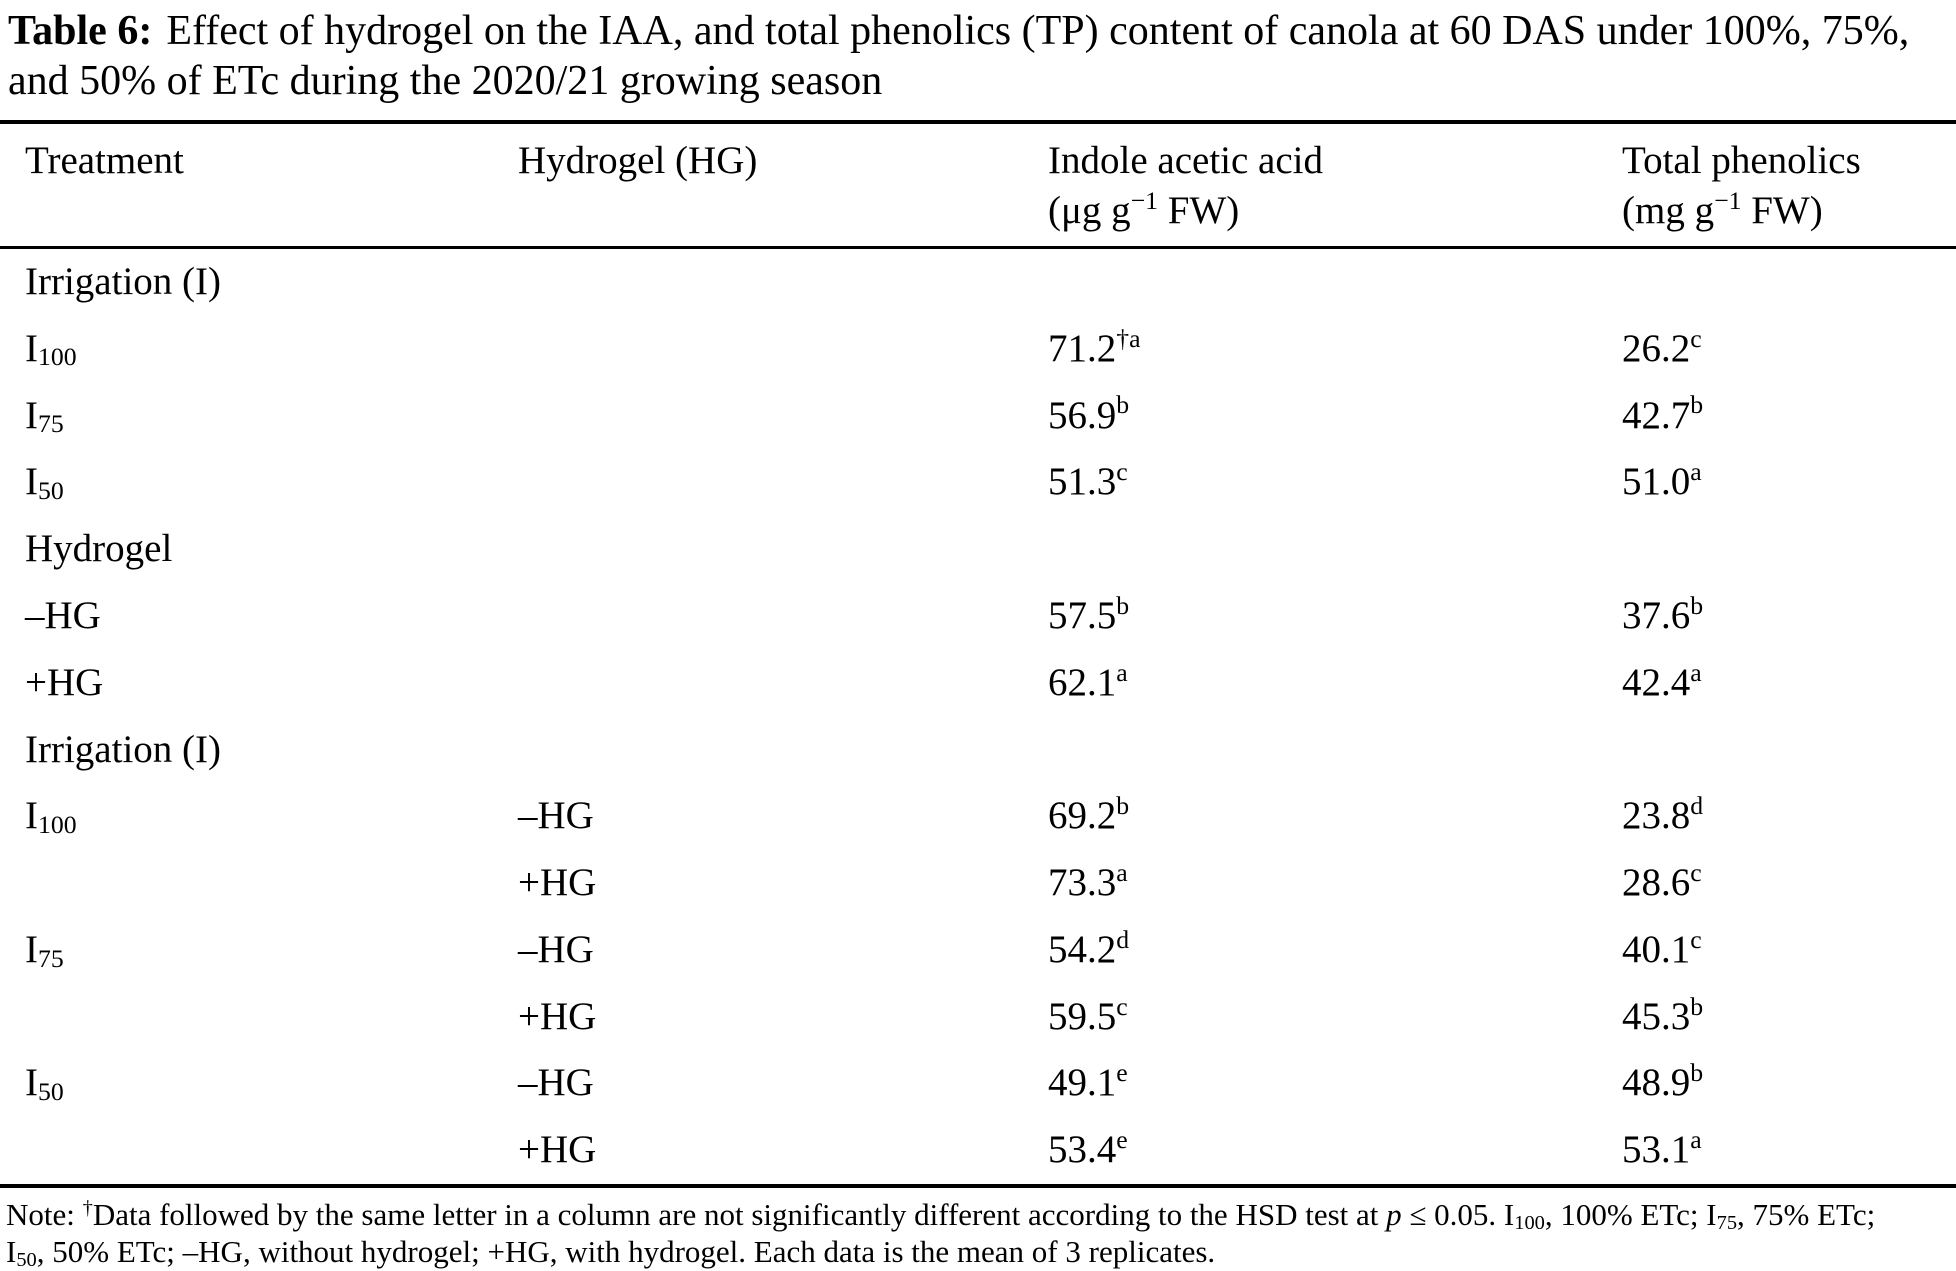  Describe the element at coordinates (64, 682) in the screenshot. I see `cell-treatment: +HG` at that location.